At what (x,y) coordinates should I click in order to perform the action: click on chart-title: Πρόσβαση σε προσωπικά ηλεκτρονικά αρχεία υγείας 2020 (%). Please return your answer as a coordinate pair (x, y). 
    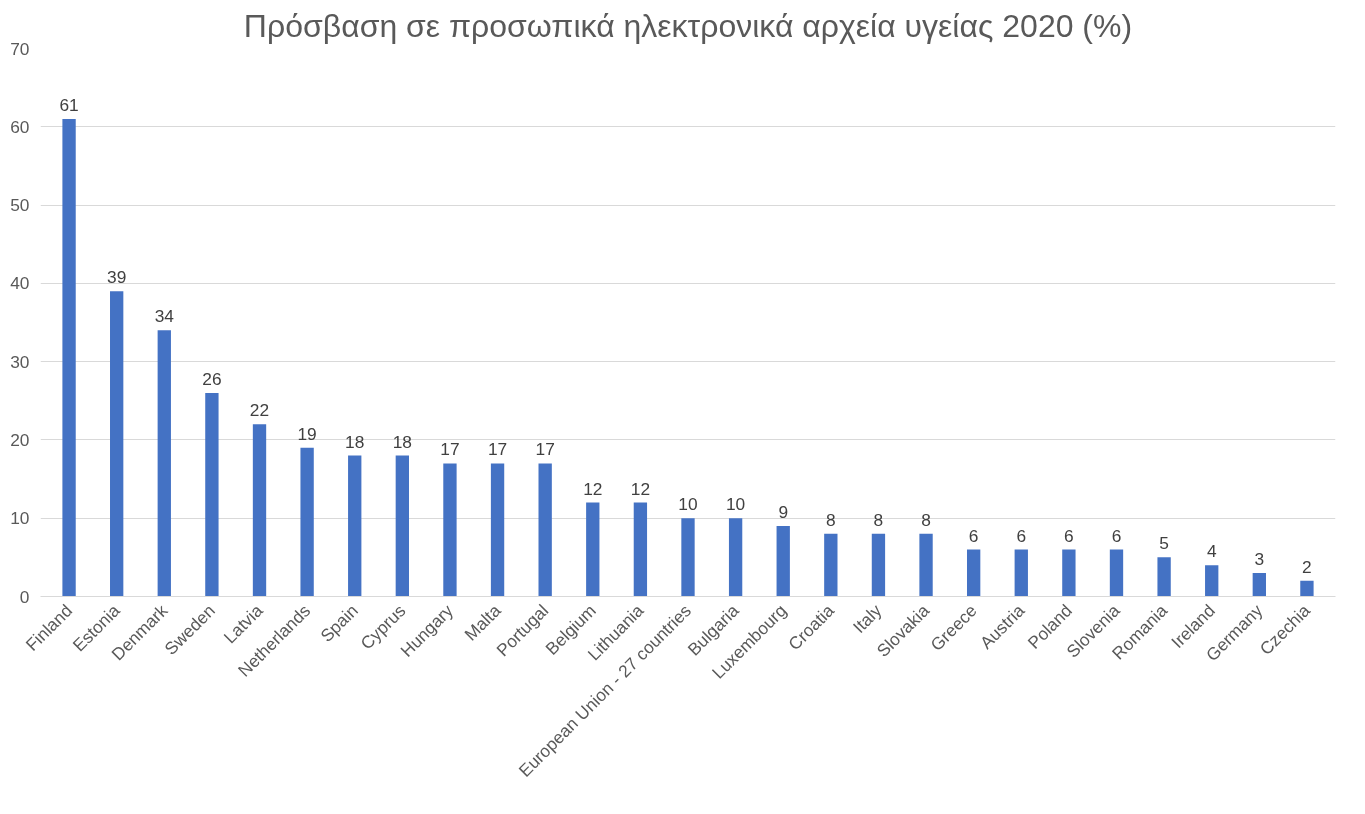
    Looking at the image, I should click on (688, 25).